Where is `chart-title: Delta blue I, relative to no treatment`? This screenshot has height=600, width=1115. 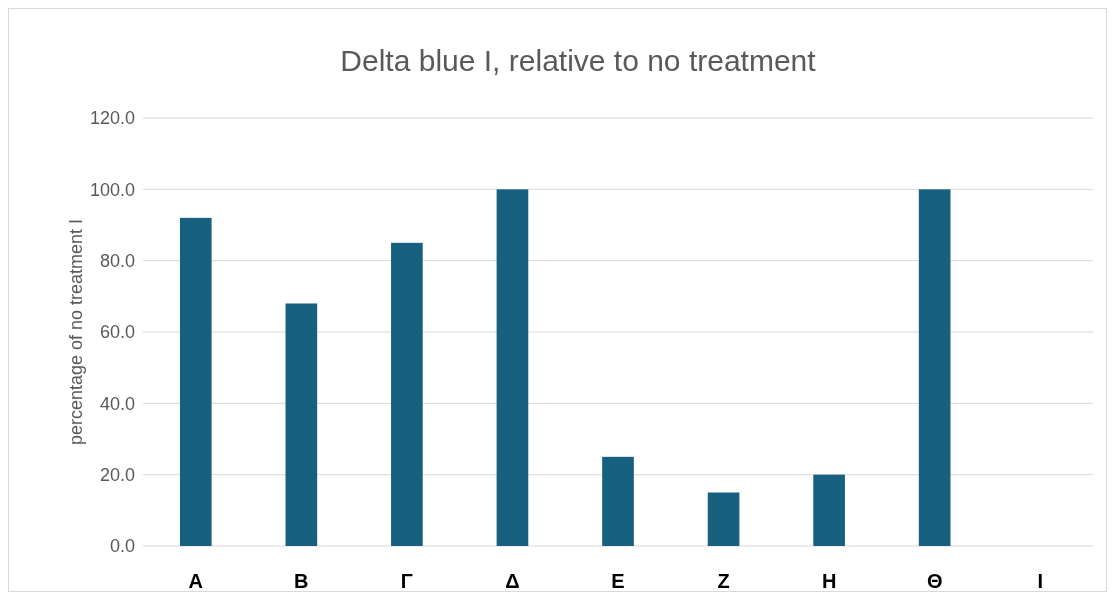 chart-title: Delta blue I, relative to no treatment is located at coordinates (578, 60).